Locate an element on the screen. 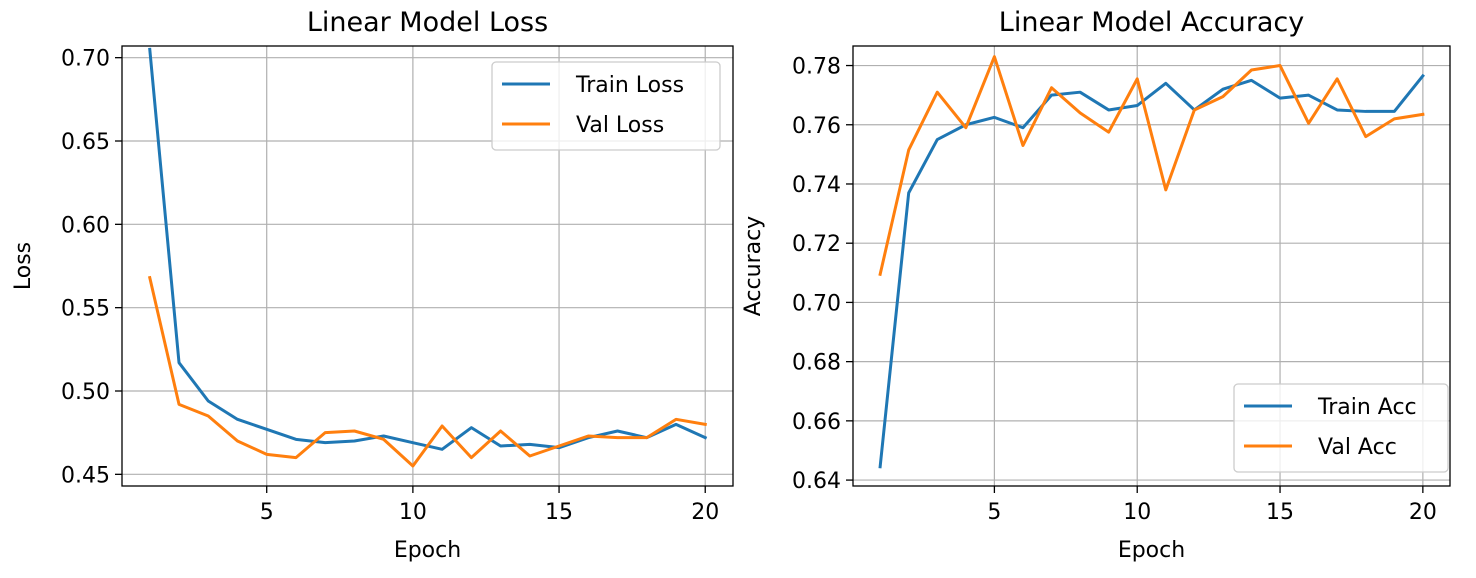  loss-y-tick-label: 0.60 is located at coordinates (85, 225).